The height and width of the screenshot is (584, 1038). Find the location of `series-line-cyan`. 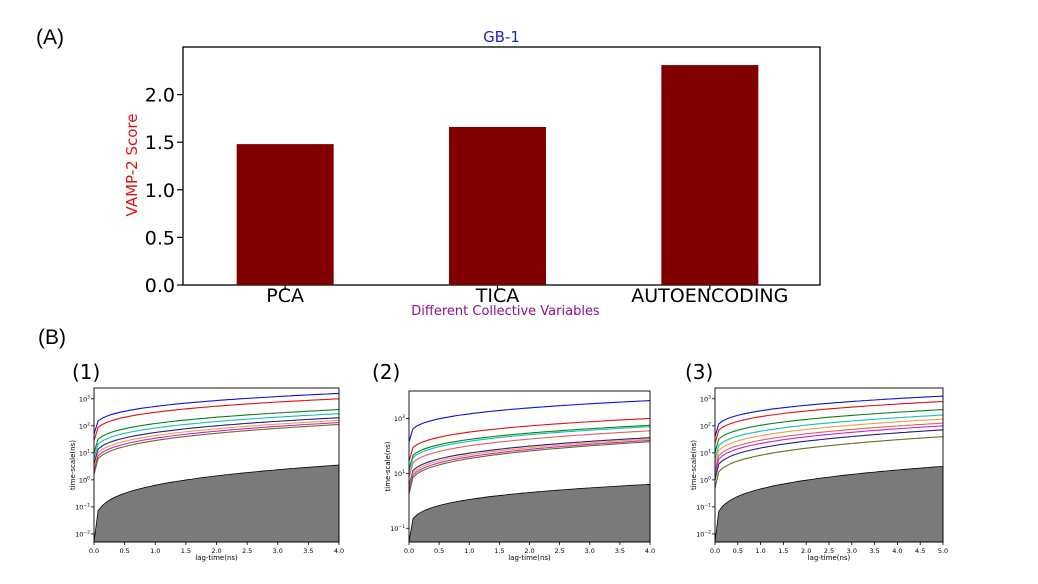

series-line-cyan is located at coordinates (829, 437).